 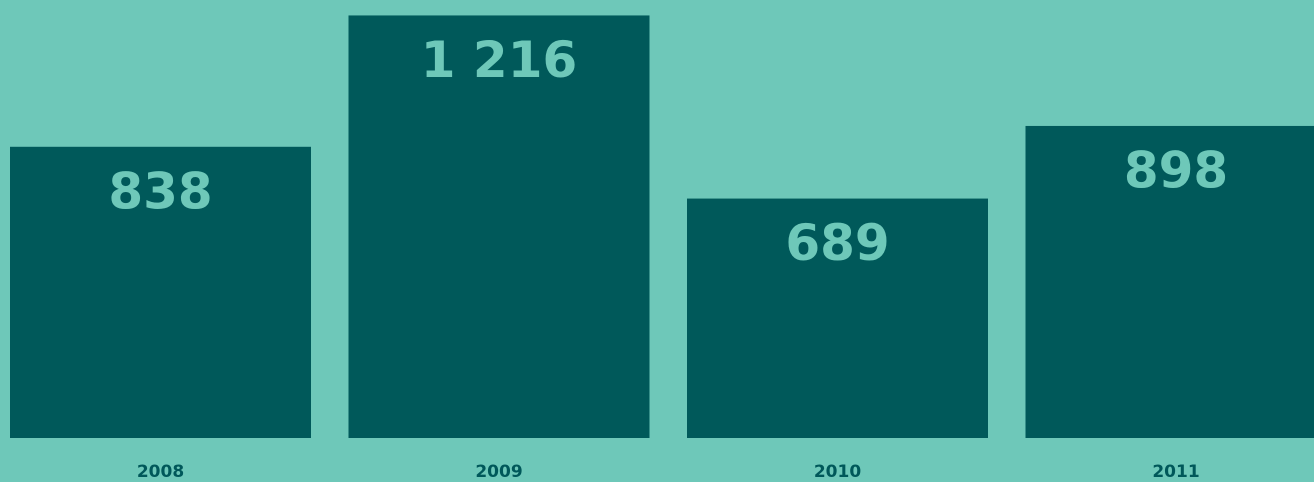 What do you see at coordinates (498, 472) in the screenshot?
I see `x-tick-label: 2009` at bounding box center [498, 472].